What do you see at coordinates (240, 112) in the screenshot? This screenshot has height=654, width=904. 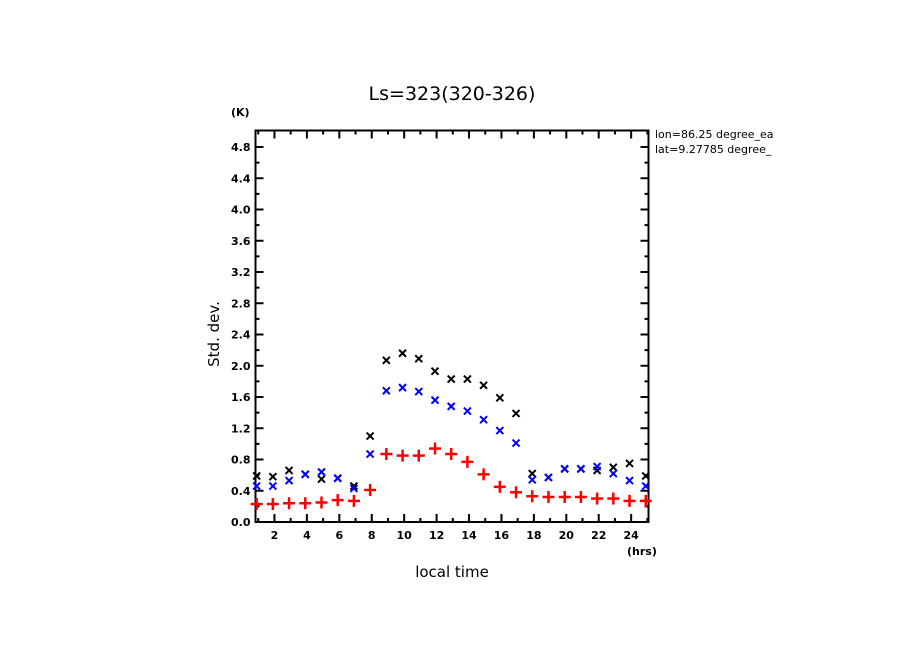 I see `y-unit-label: (K)` at bounding box center [240, 112].